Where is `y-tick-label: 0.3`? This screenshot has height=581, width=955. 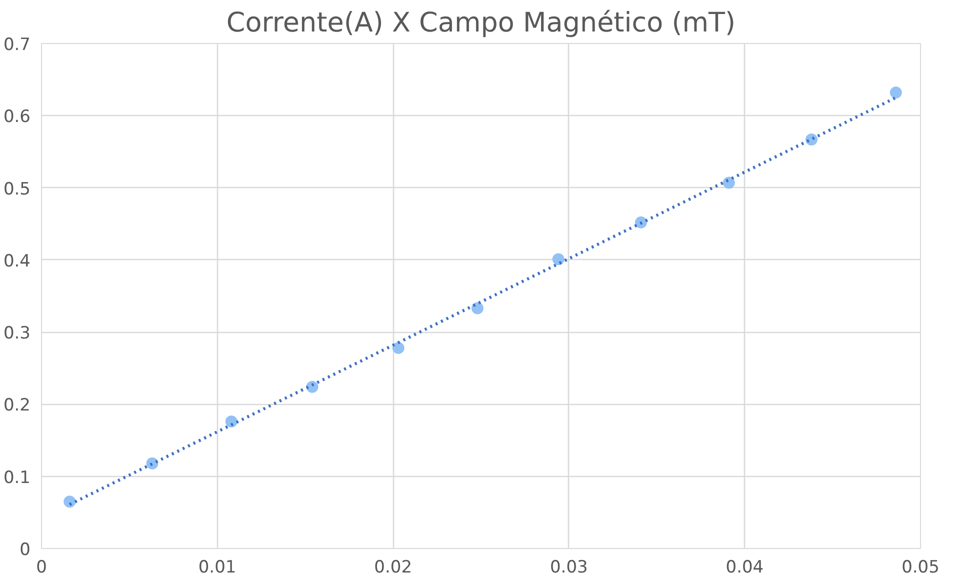 y-tick-label: 0.3 is located at coordinates (17, 334).